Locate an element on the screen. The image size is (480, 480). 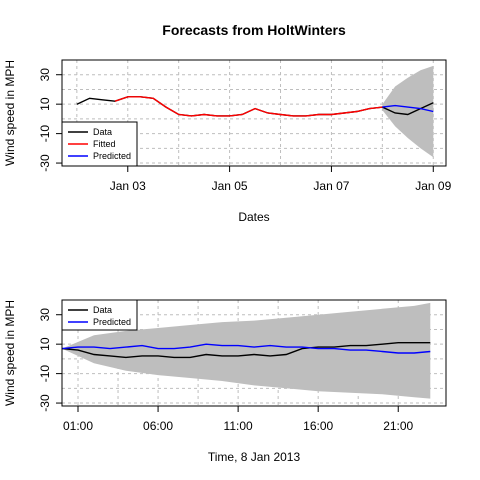
series-line-fitted is located at coordinates (248, 106).